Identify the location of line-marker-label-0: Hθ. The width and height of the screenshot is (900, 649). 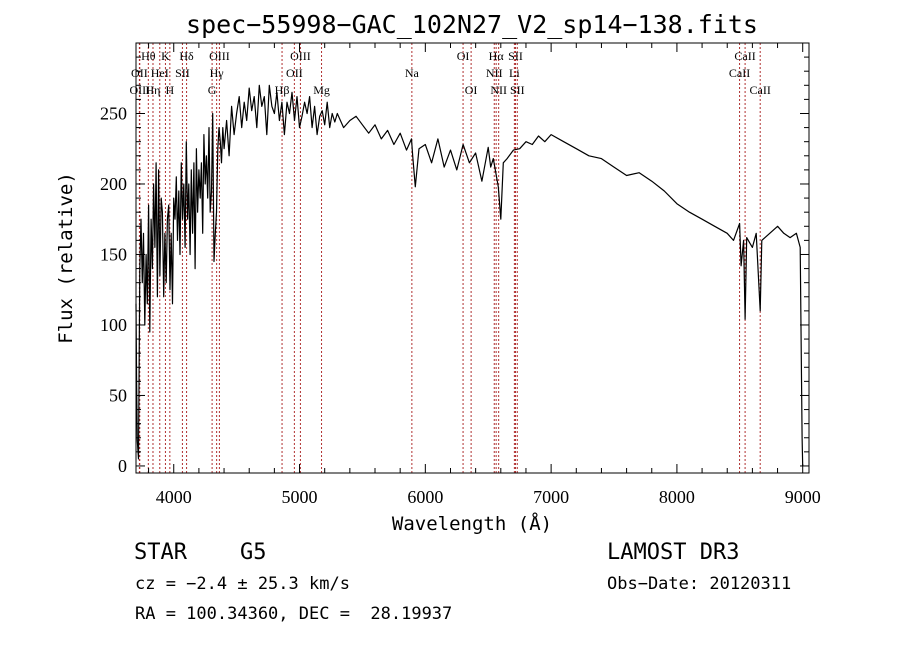
(148, 56).